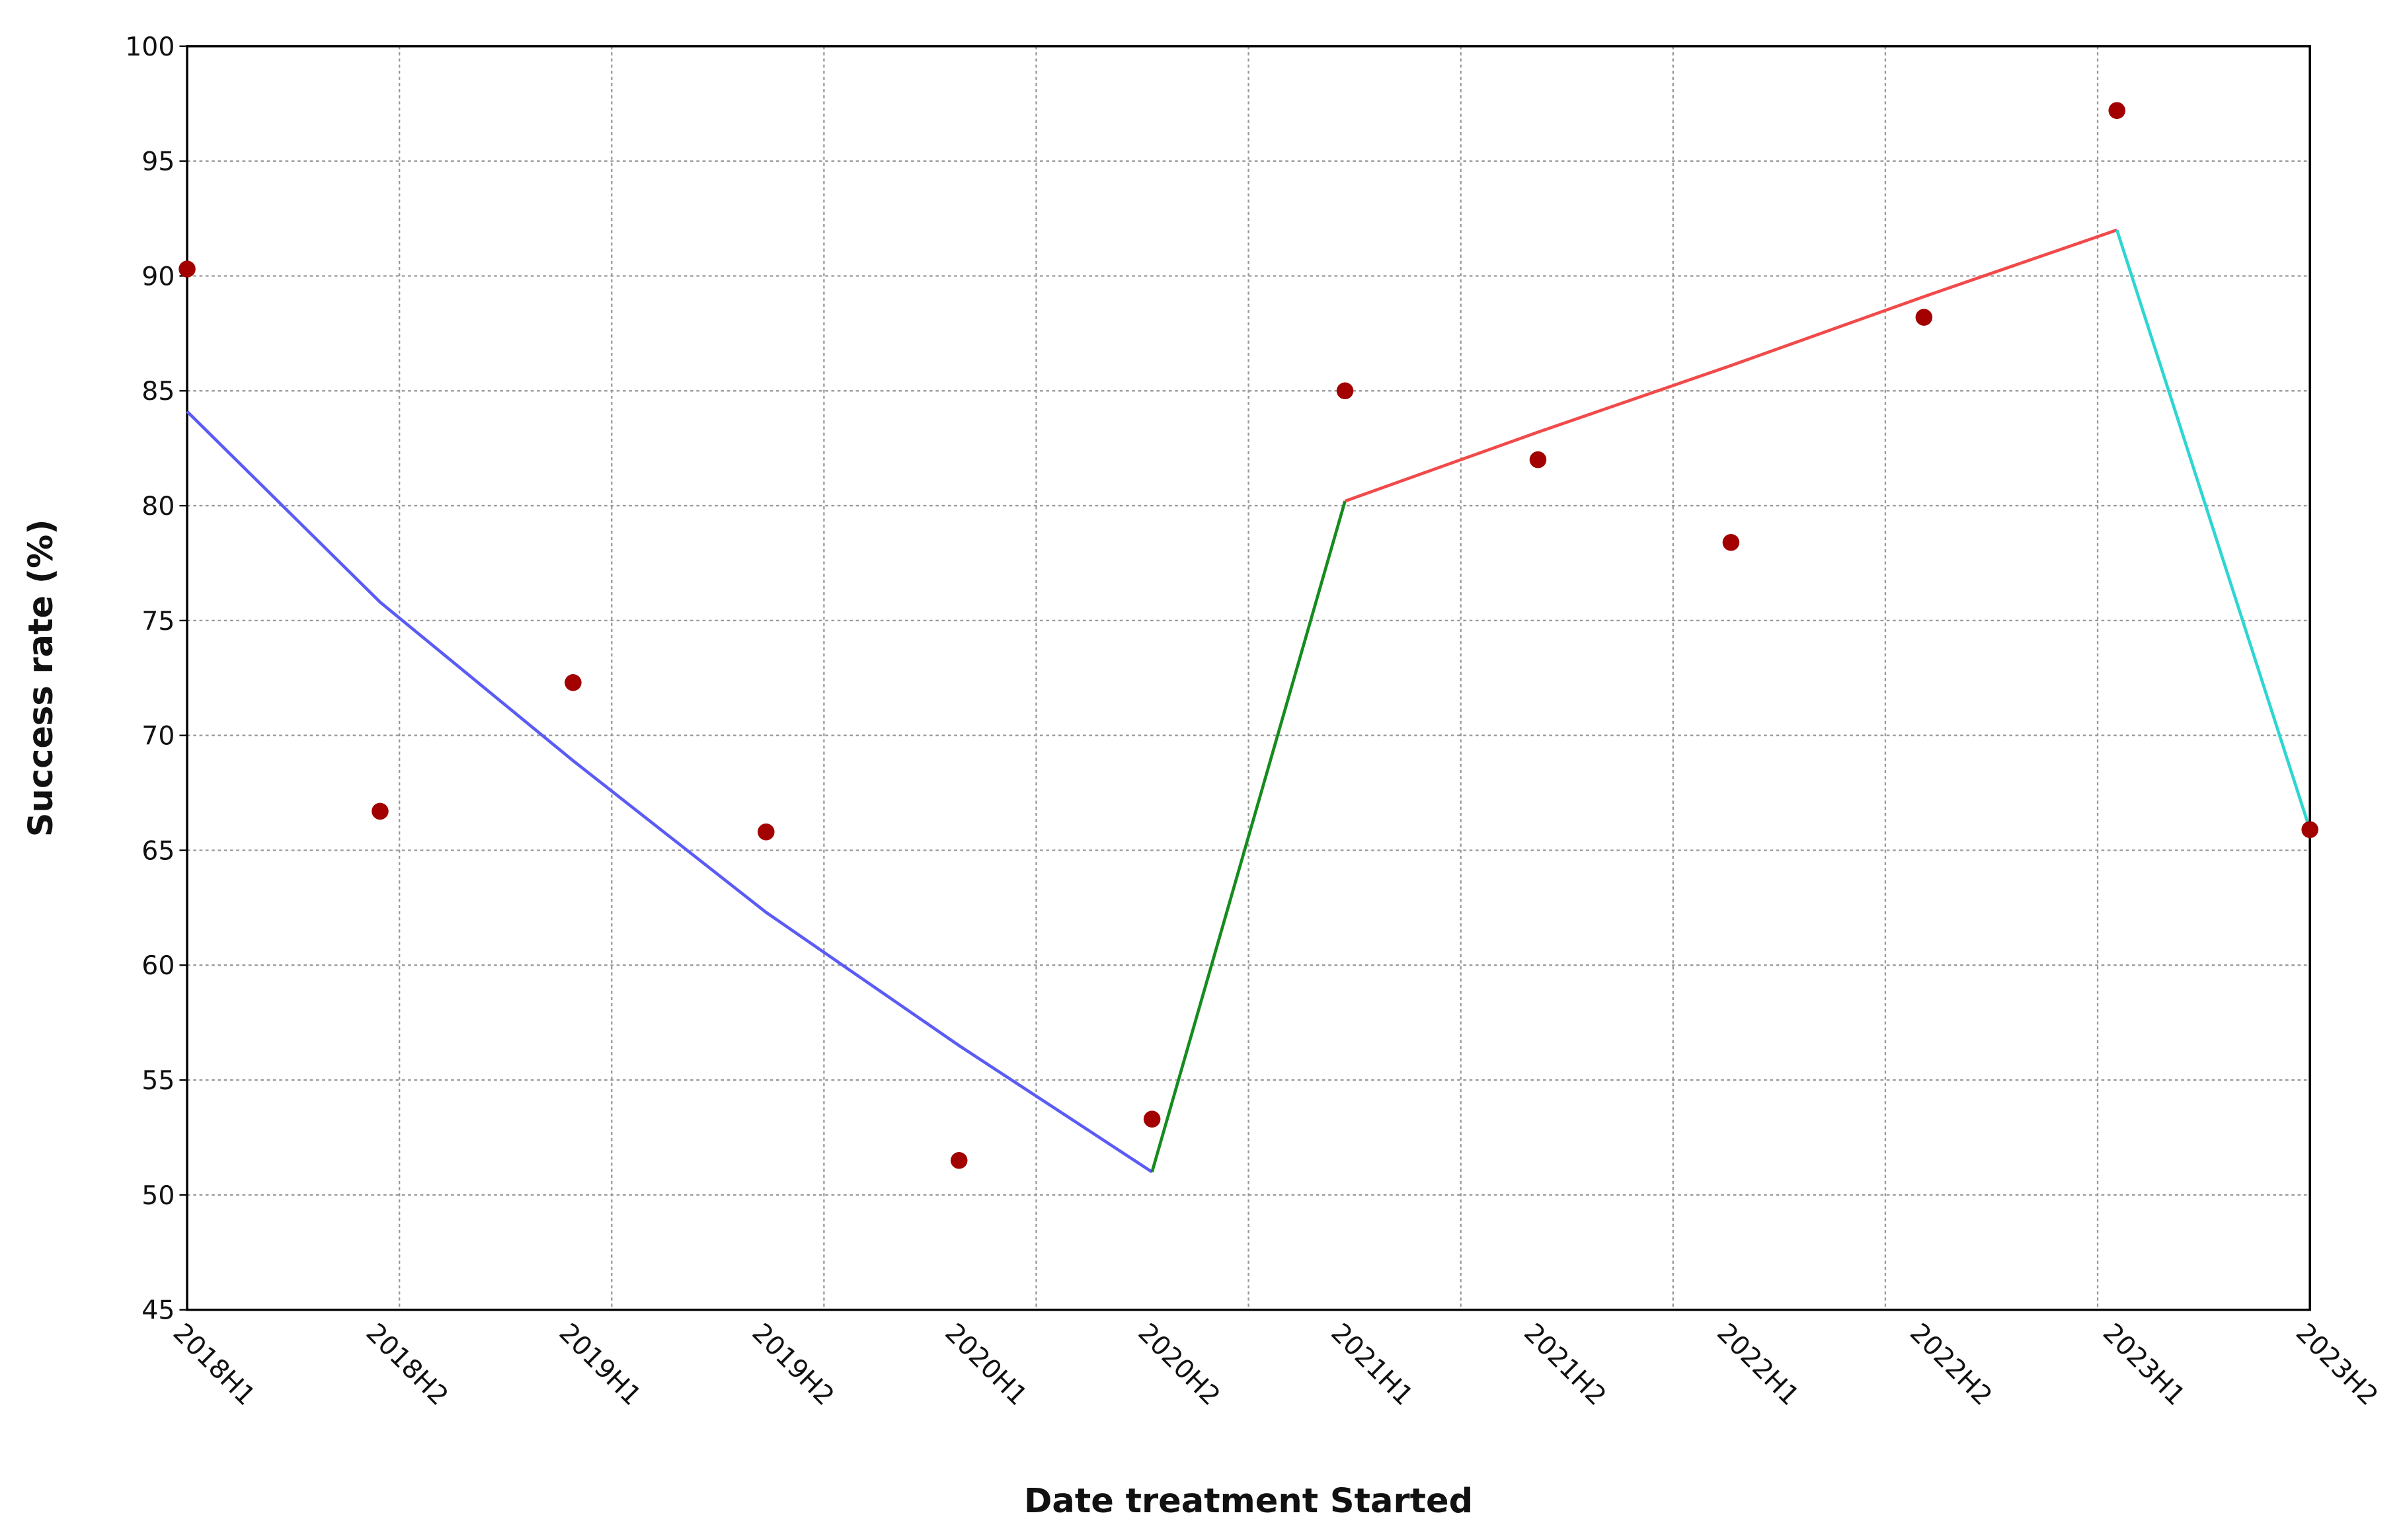  What do you see at coordinates (158, 1080) in the screenshot?
I see `y-tick-label: 55` at bounding box center [158, 1080].